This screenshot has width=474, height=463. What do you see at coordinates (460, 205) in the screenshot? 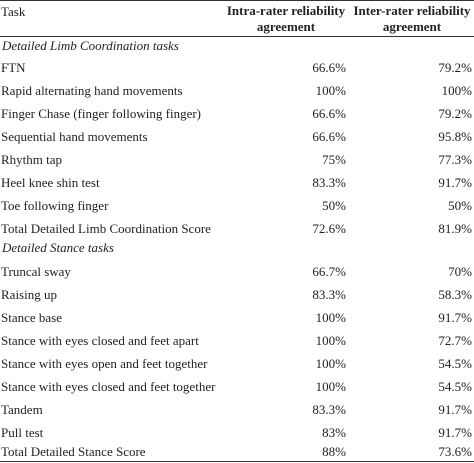
I see `cell-inter: 50%` at bounding box center [460, 205].